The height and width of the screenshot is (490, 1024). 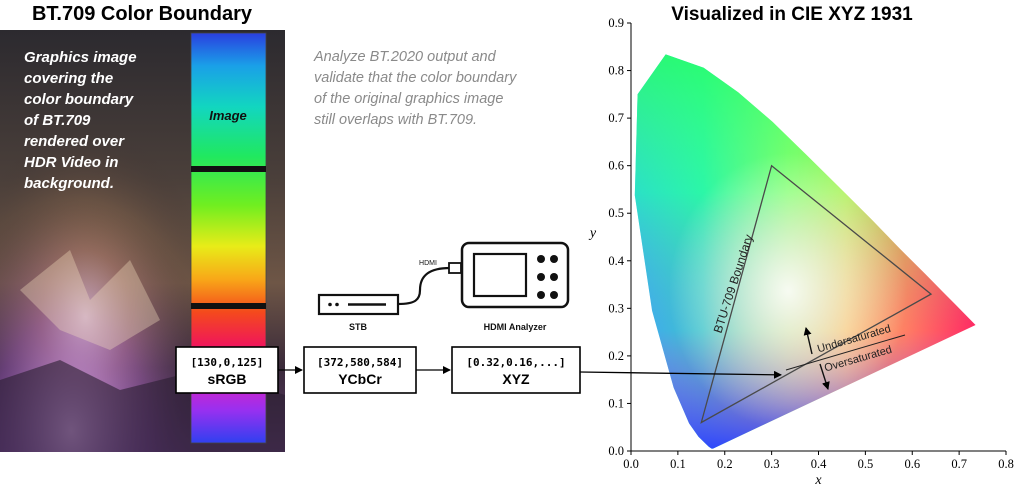 I want to click on x-tick-label: 0.7, so click(x=959, y=464).